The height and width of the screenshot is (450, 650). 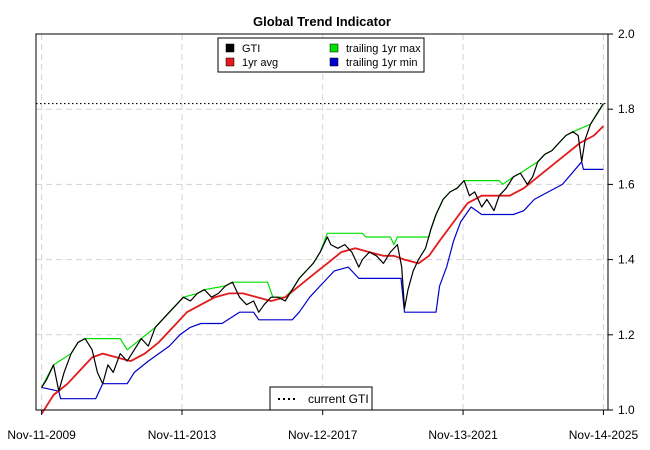 What do you see at coordinates (382, 63) in the screenshot?
I see `legend-label-trailing-min: trailing 1yr min` at bounding box center [382, 63].